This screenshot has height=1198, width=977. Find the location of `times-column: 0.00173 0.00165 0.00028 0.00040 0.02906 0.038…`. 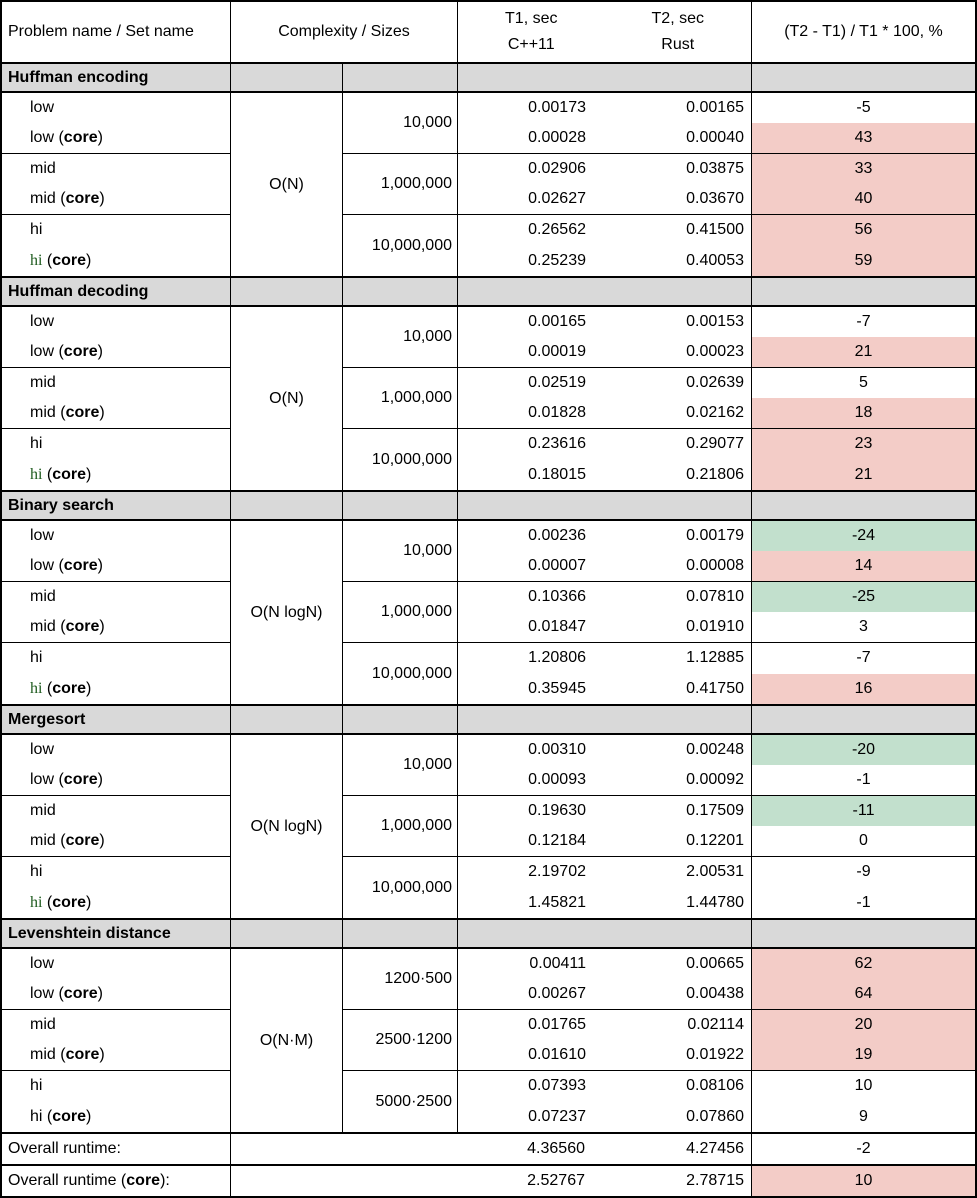

times-column: 0.00173 0.00165 0.00028 0.00040 0.02906 0.038… is located at coordinates (605, 184).